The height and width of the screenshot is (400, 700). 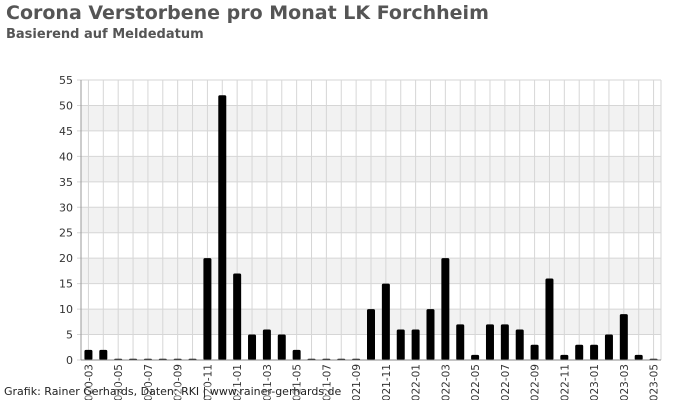 I want to click on x-tick-label: 2022-01, so click(x=417, y=382).